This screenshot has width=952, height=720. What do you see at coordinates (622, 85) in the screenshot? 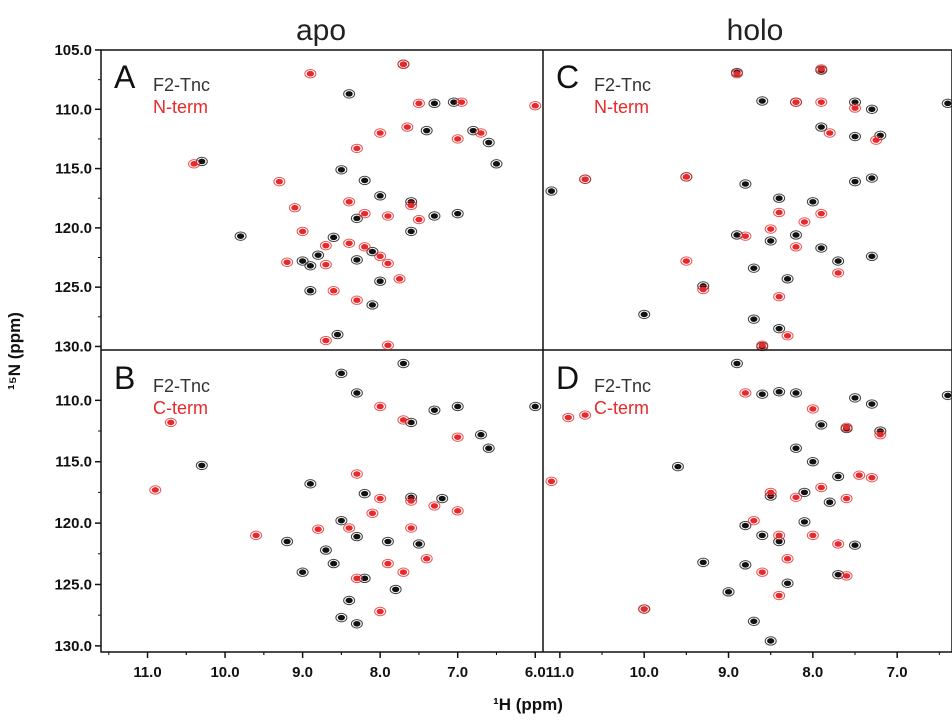
I see `legend-black-c: F2-Tnc` at bounding box center [622, 85].